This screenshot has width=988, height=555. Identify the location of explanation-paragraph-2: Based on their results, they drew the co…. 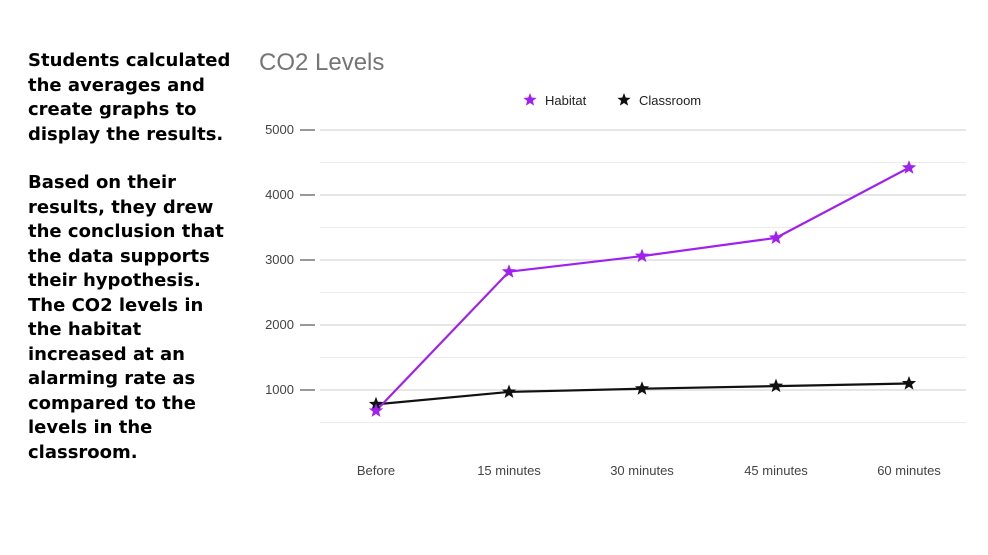
(126, 317).